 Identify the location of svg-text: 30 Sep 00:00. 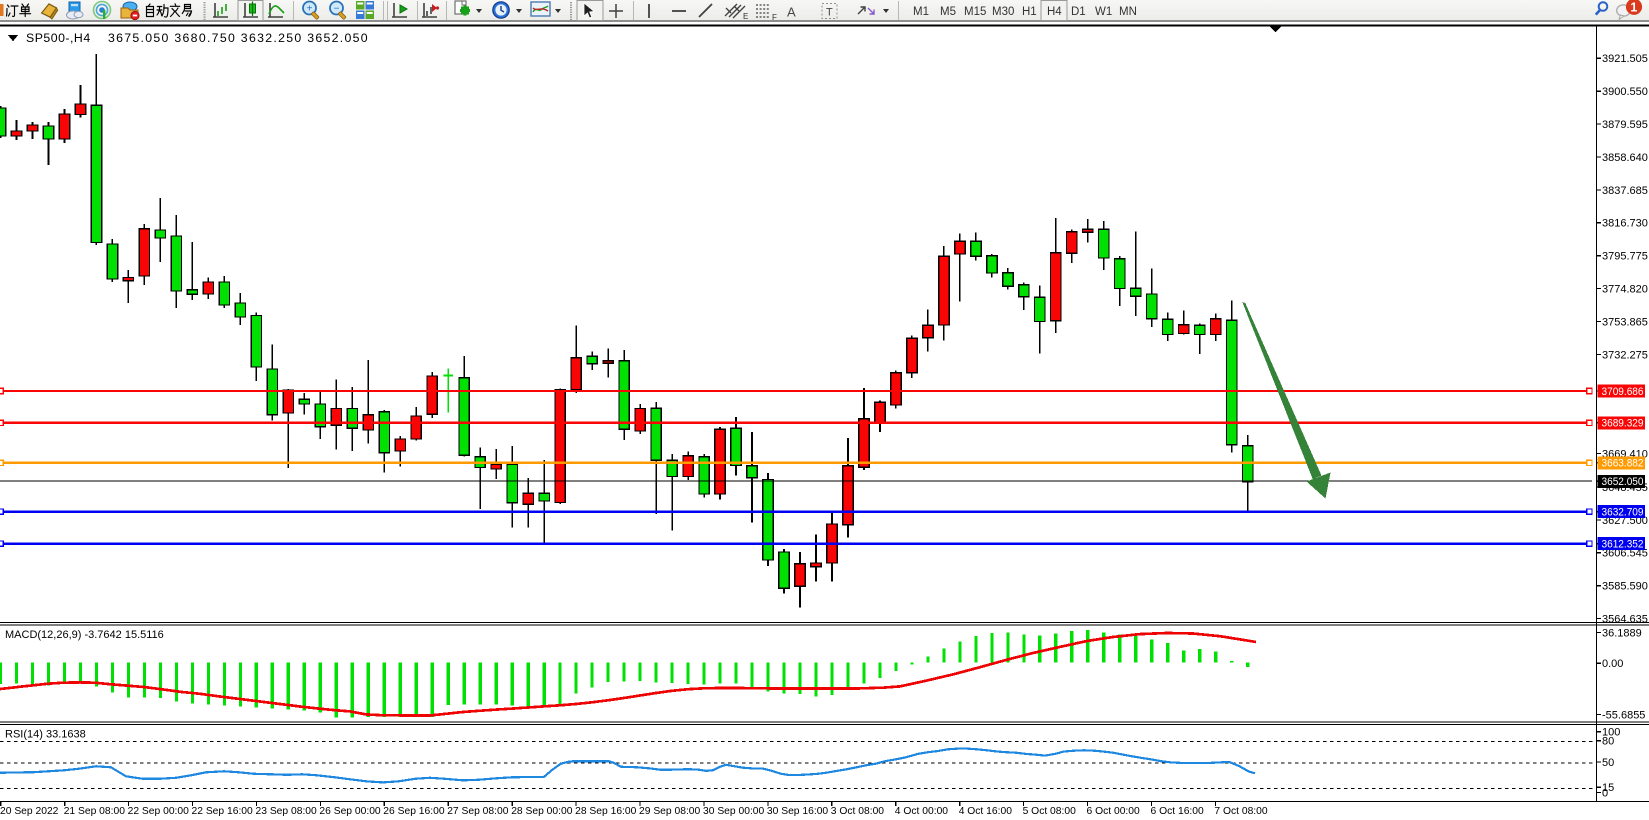
(734, 811).